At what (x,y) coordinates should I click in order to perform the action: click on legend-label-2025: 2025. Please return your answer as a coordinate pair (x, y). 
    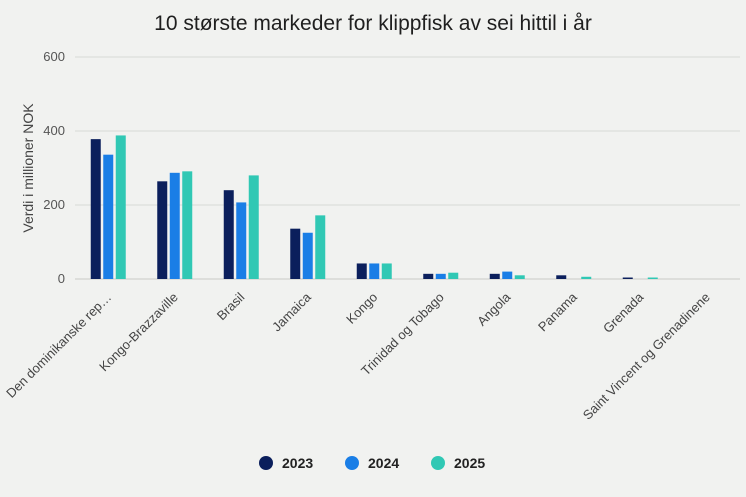
    Looking at the image, I should click on (469, 463).